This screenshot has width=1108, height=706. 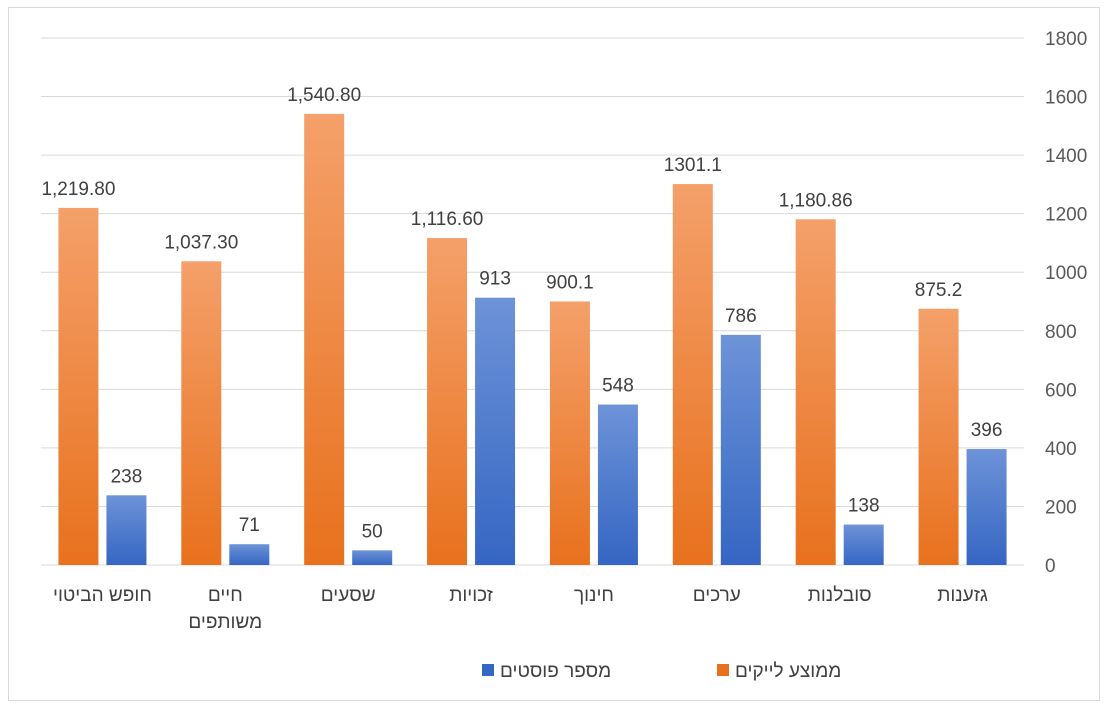 What do you see at coordinates (1066, 215) in the screenshot?
I see `y-tick-label: 1200` at bounding box center [1066, 215].